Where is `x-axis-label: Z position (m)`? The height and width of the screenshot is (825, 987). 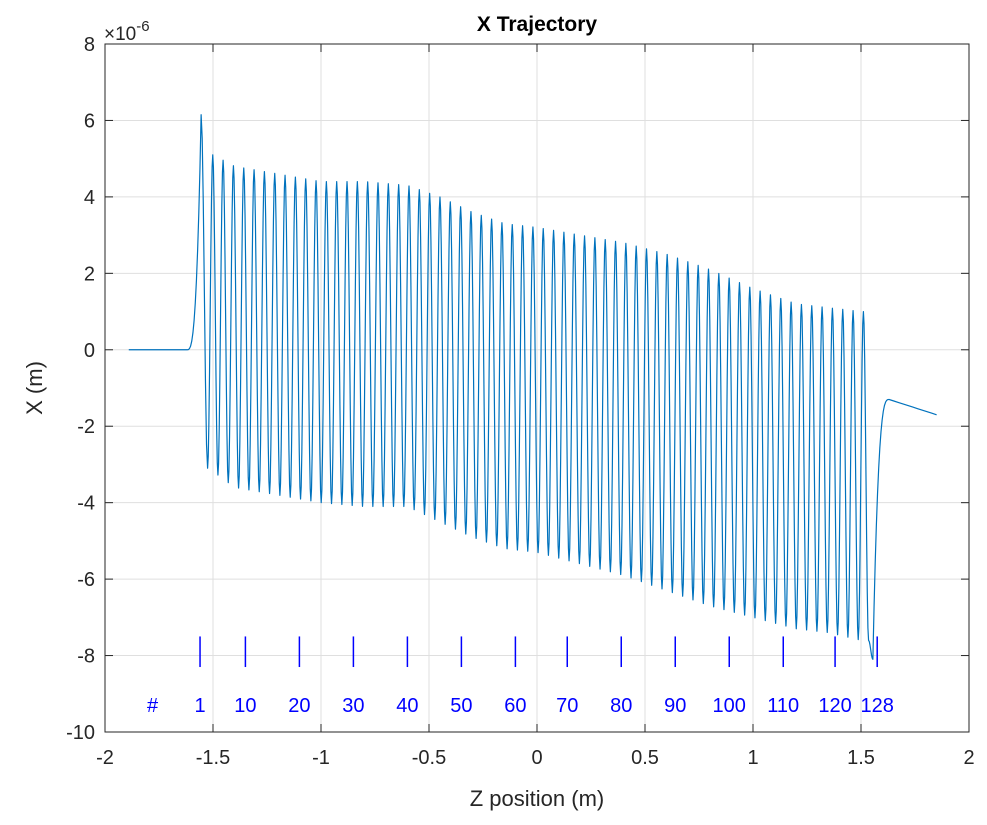
x-axis-label: Z position (m) is located at coordinates (537, 798).